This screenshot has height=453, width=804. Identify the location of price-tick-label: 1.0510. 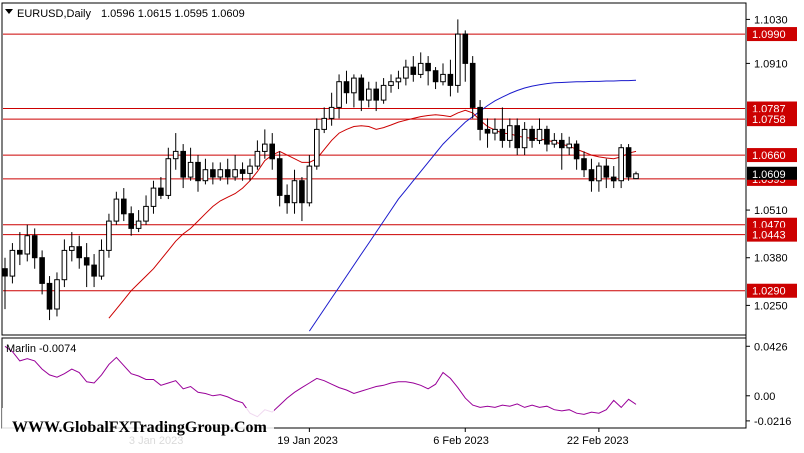
(771, 211).